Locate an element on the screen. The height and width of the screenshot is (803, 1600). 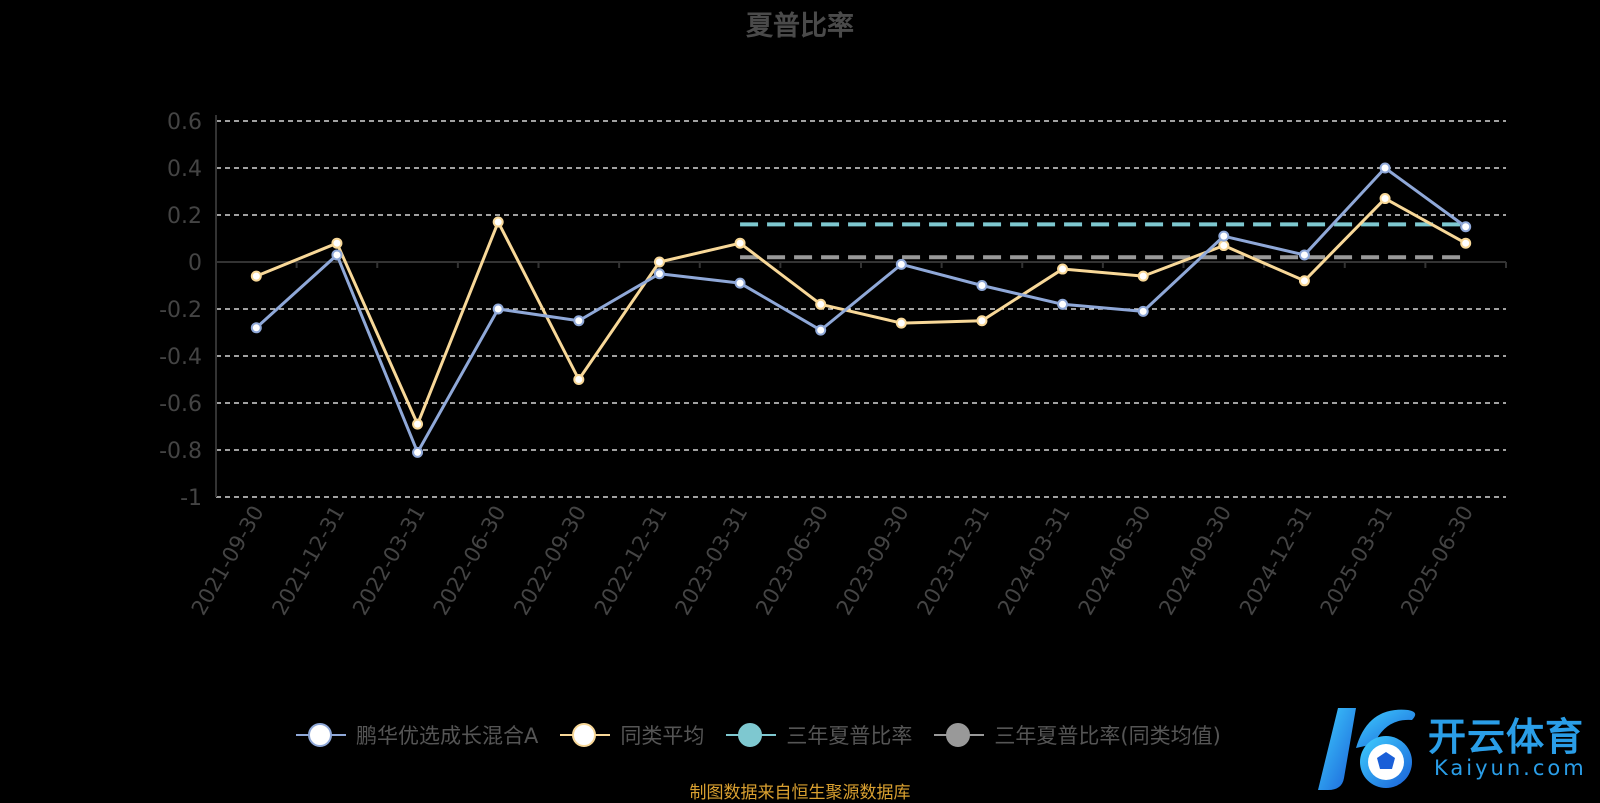
soccer-ball-logo-icon is located at coordinates (1367, 749).